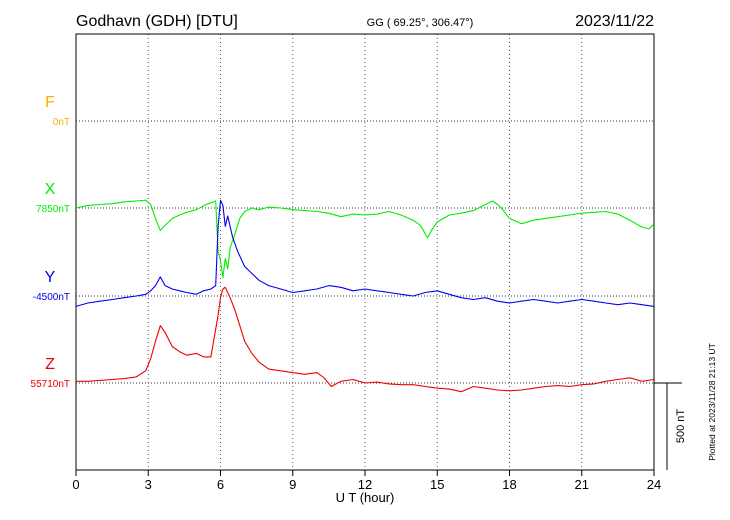  Describe the element at coordinates (50, 364) in the screenshot. I see `series-name-z: Z` at that location.